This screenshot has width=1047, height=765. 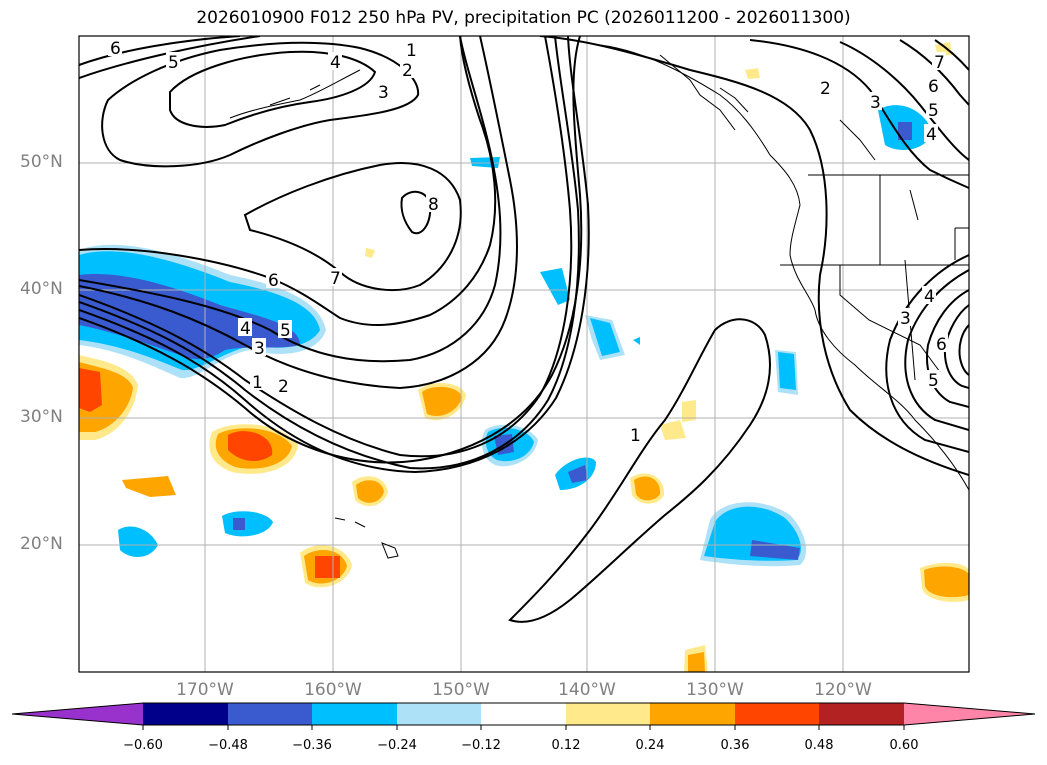 What do you see at coordinates (312, 745) in the screenshot?
I see `colorbar-tick-label: −0.36` at bounding box center [312, 745].